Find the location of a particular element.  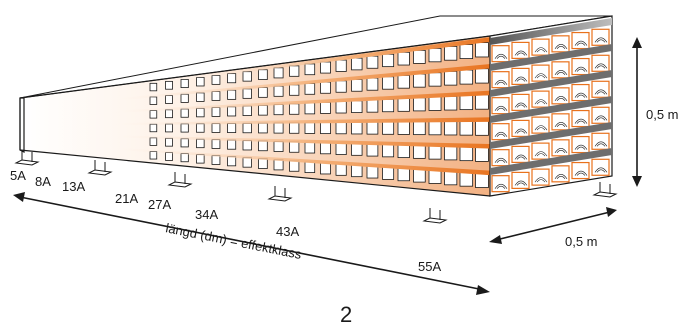

class-label: 34A is located at coordinates (206, 214).